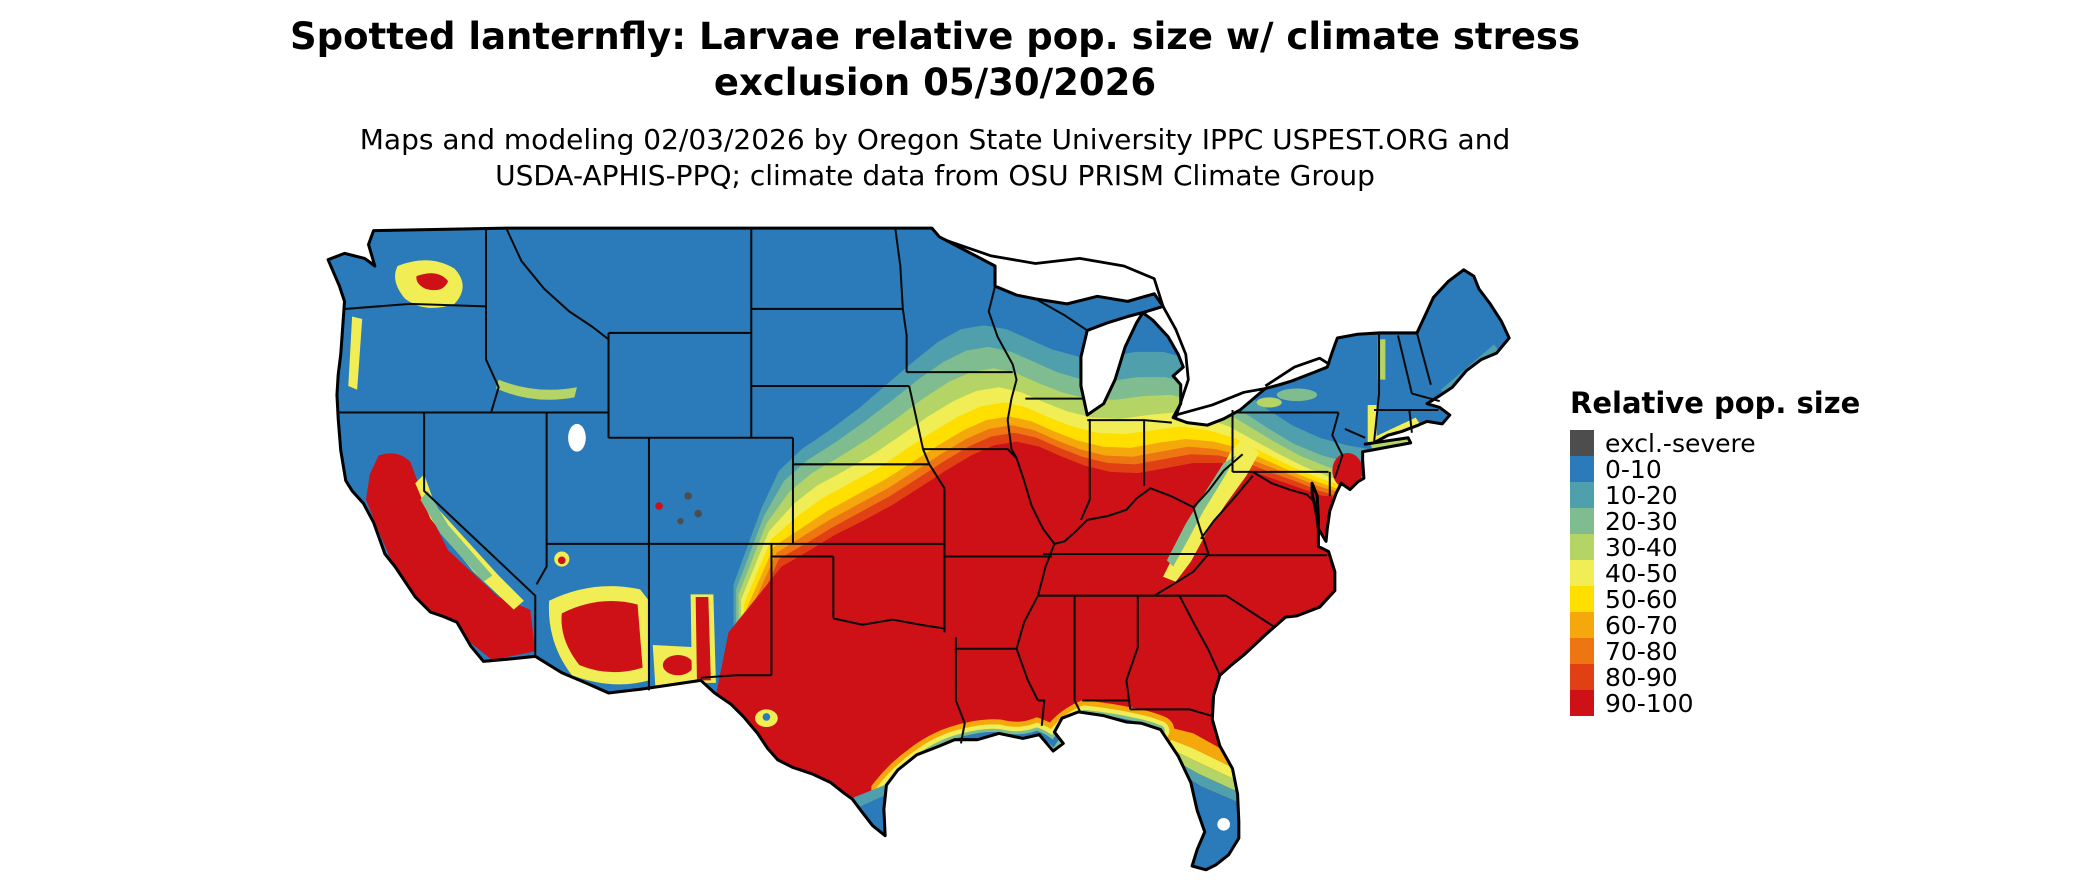 The height and width of the screenshot is (894, 2100). What do you see at coordinates (1715, 625) in the screenshot?
I see `legend-row-60-70: 60-70` at bounding box center [1715, 625].